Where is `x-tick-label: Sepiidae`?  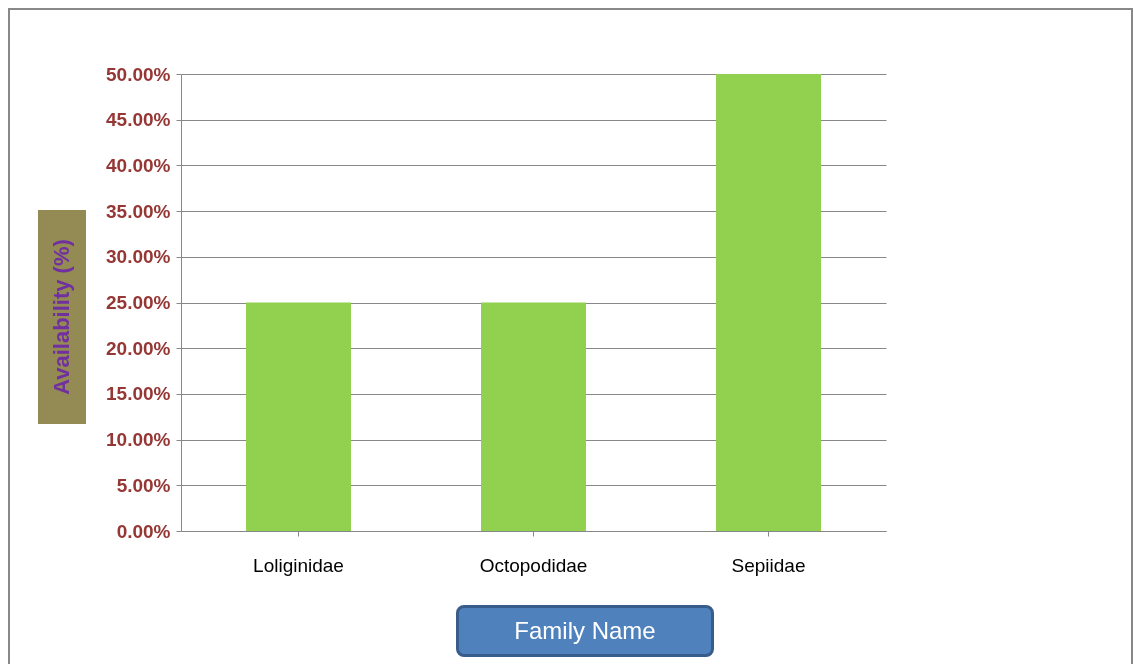 x-tick-label: Sepiidae is located at coordinates (768, 565).